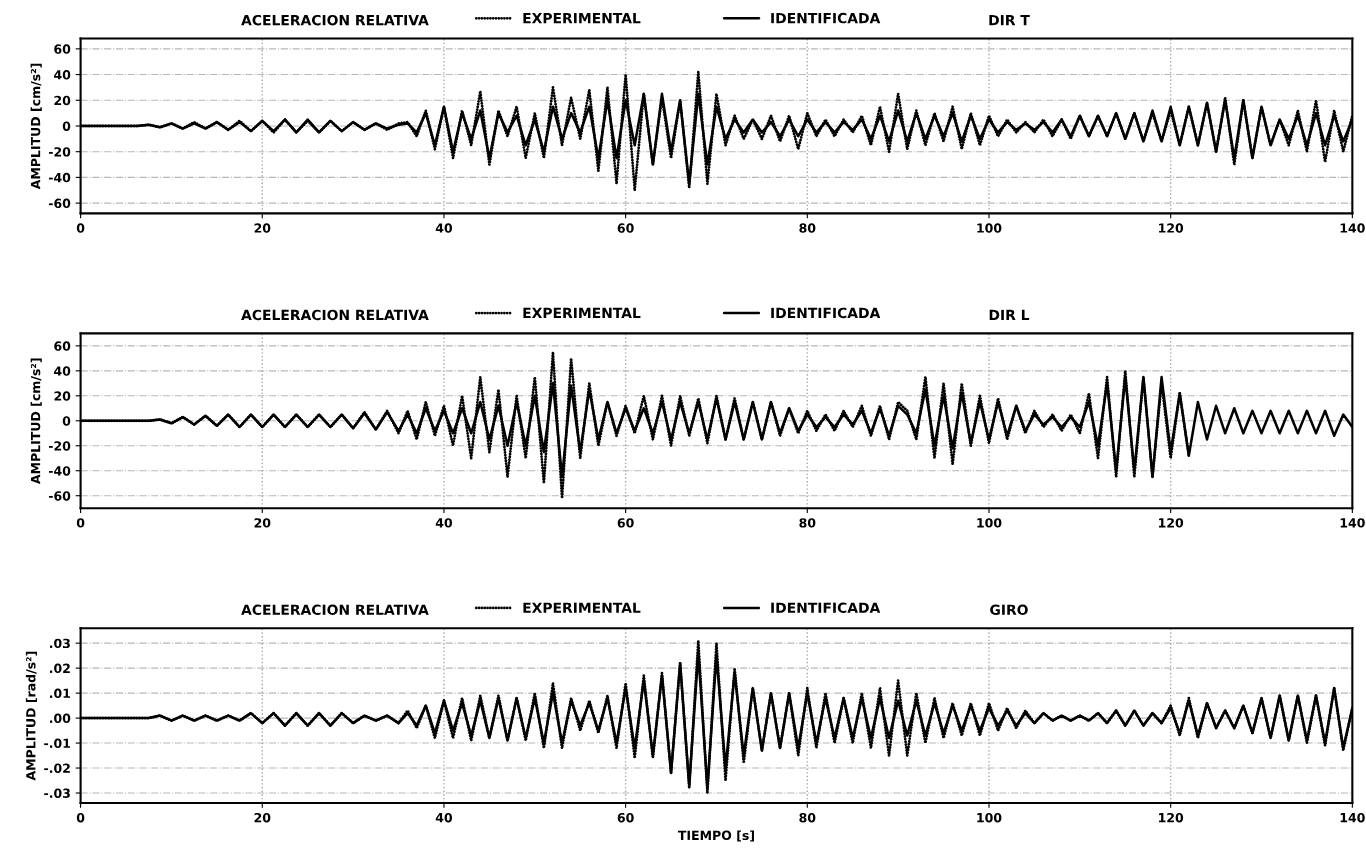  I want to click on x-axis-title: TIEMPO [s], so click(715, 836).